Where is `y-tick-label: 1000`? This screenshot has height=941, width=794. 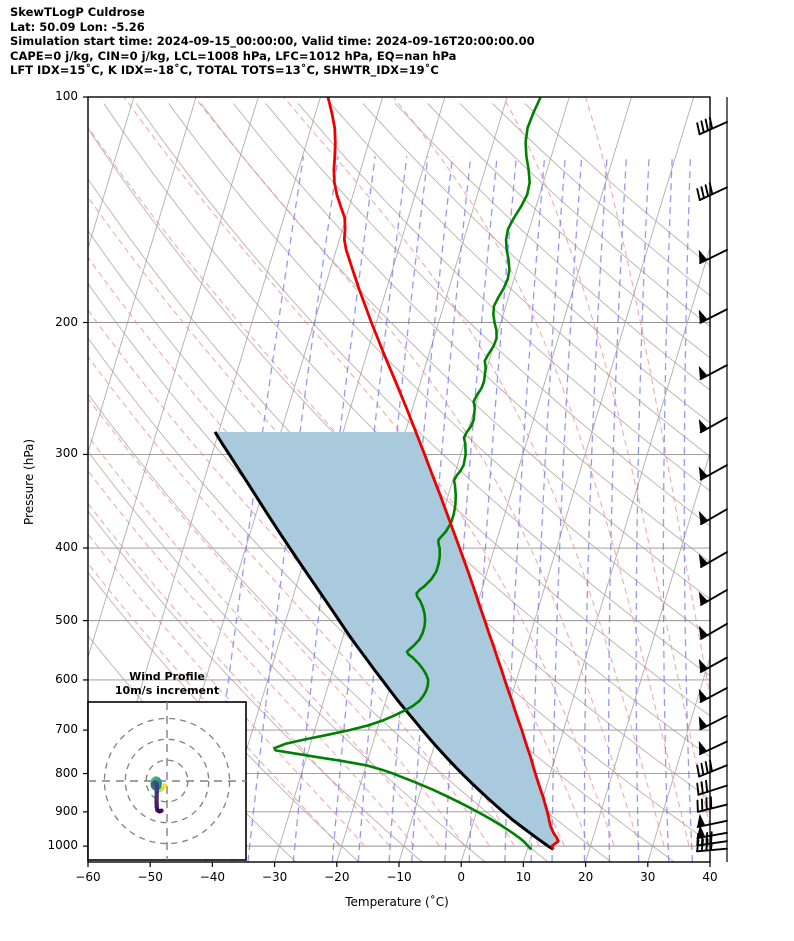 y-tick-label: 1000 is located at coordinates (49, 845).